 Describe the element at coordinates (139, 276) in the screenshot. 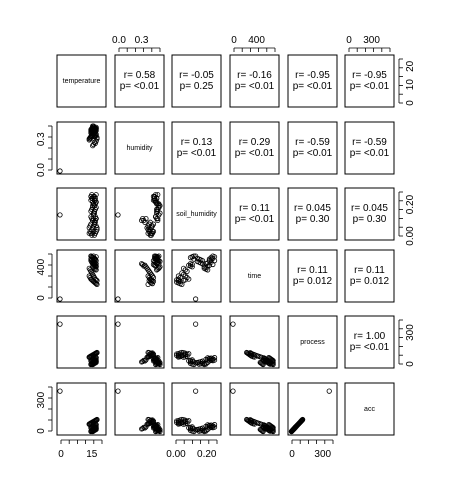

I see `panel-time-humidity` at that location.